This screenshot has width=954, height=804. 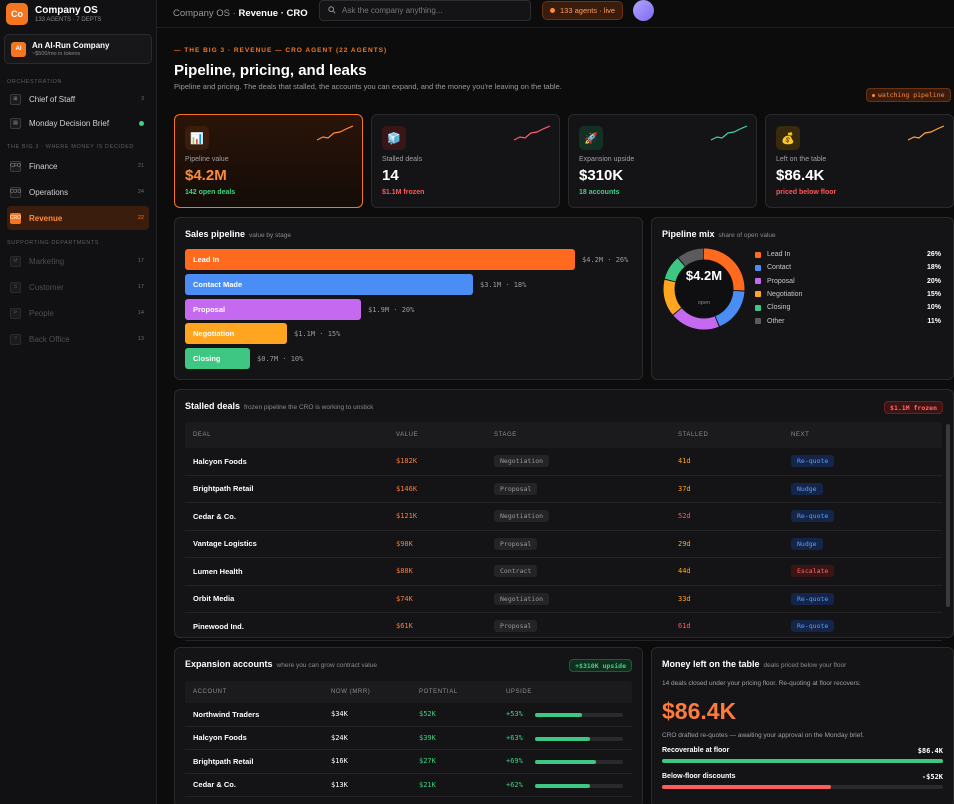 What do you see at coordinates (800, 435) in the screenshot?
I see `column-header: NEXT` at bounding box center [800, 435].